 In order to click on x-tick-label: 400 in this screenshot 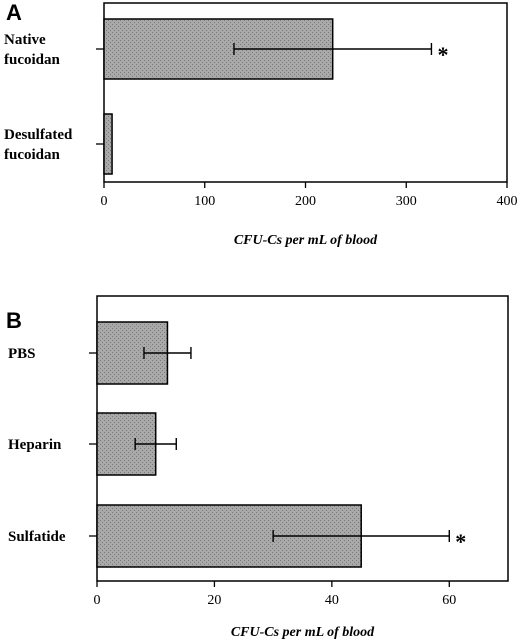, I will do `click(507, 201)`.